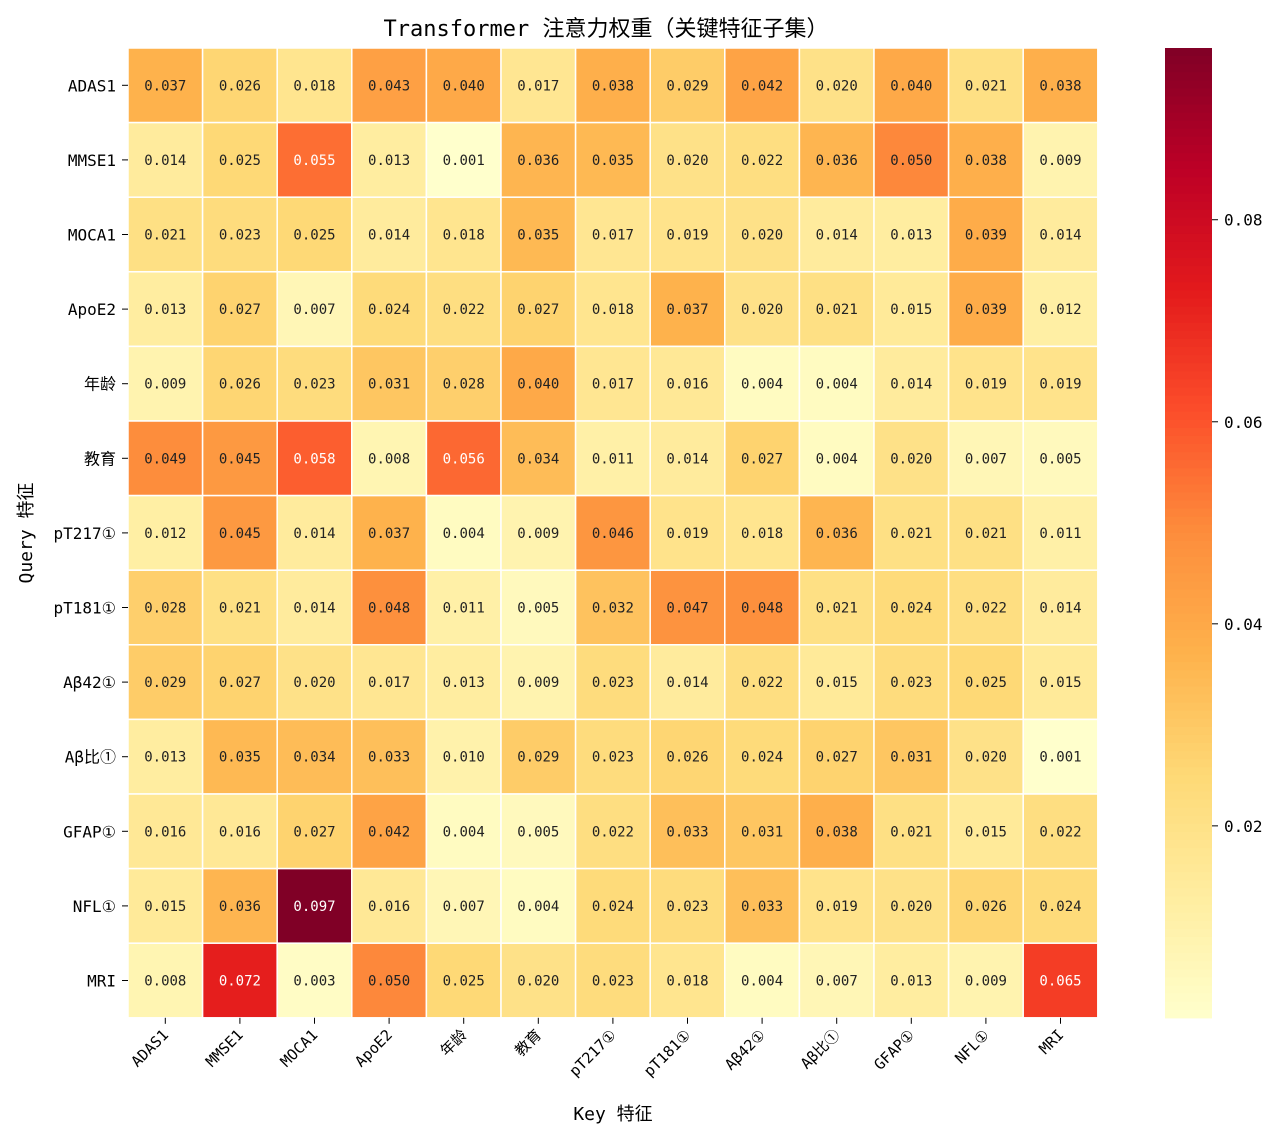 The width and height of the screenshot is (1280, 1142). Describe the element at coordinates (1051, 1042) in the screenshot. I see `x-tick-label: MRI` at that location.